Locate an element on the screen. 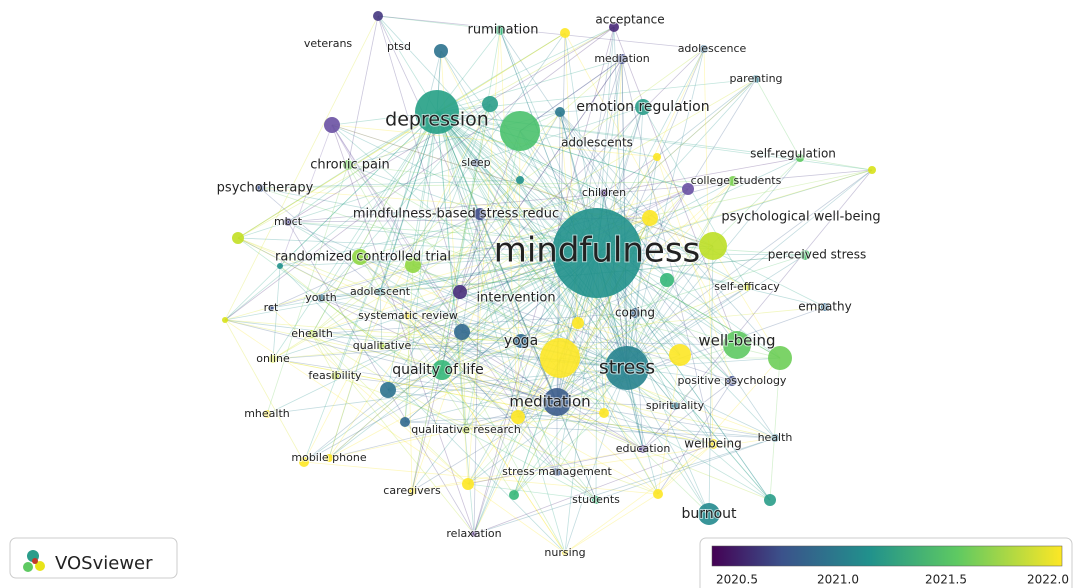 The width and height of the screenshot is (1081, 588). node-label: empathy is located at coordinates (824, 307).